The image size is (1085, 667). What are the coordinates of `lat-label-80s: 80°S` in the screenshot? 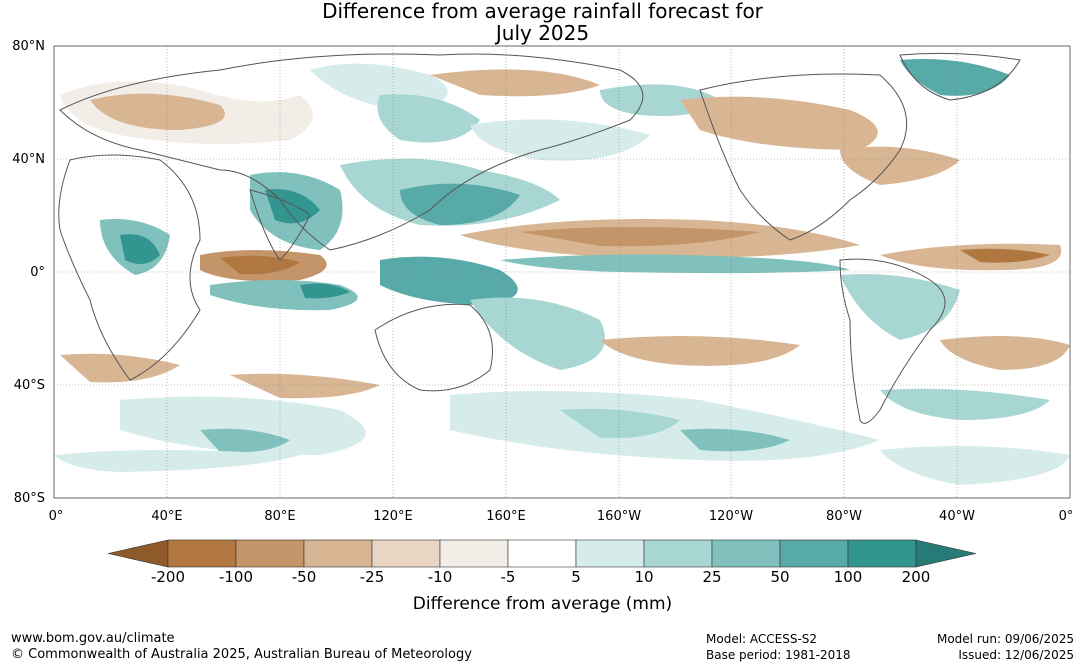 It's located at (29, 498).